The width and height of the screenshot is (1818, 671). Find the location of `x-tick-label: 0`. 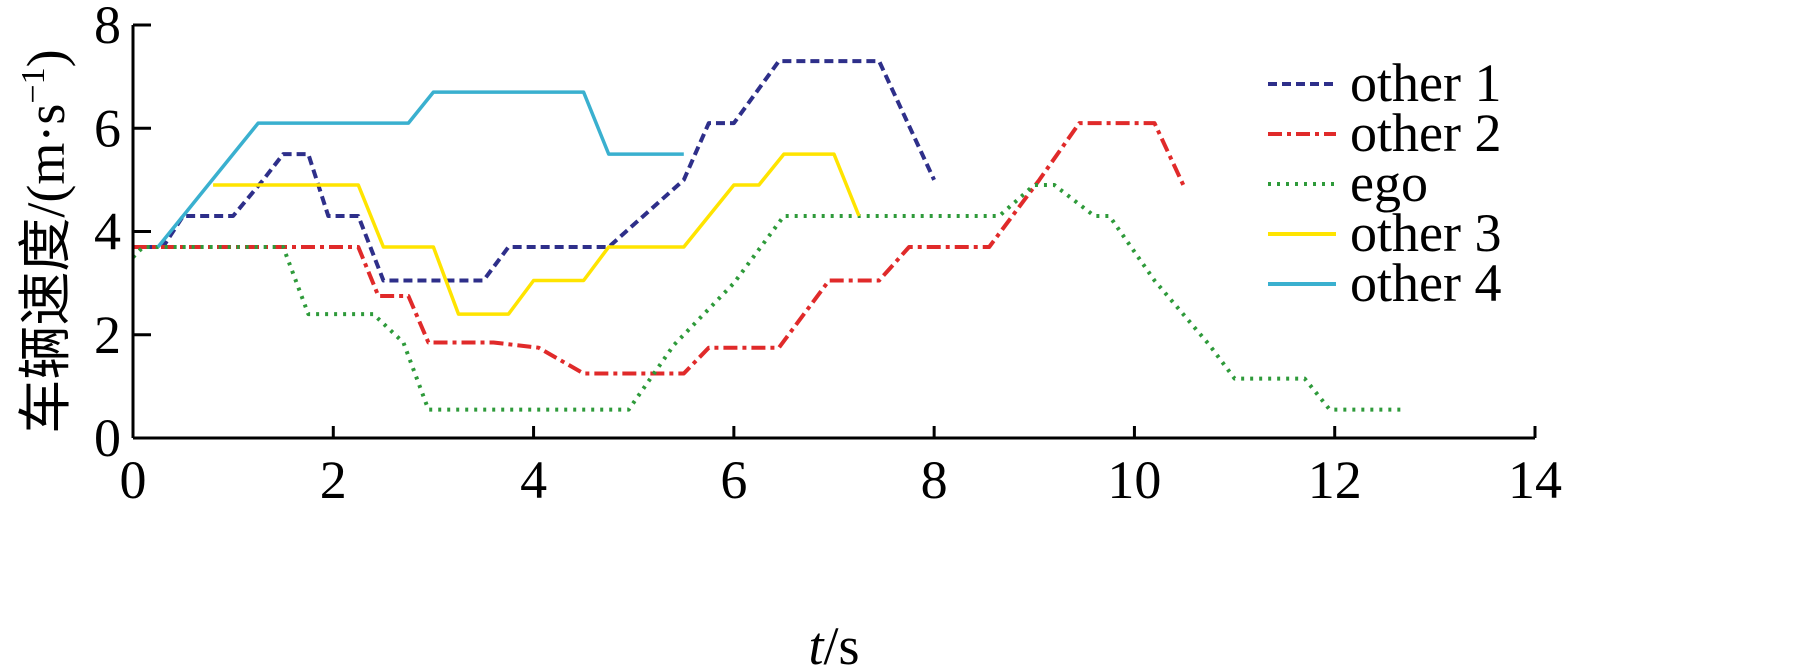

x-tick-label: 0 is located at coordinates (133, 480).